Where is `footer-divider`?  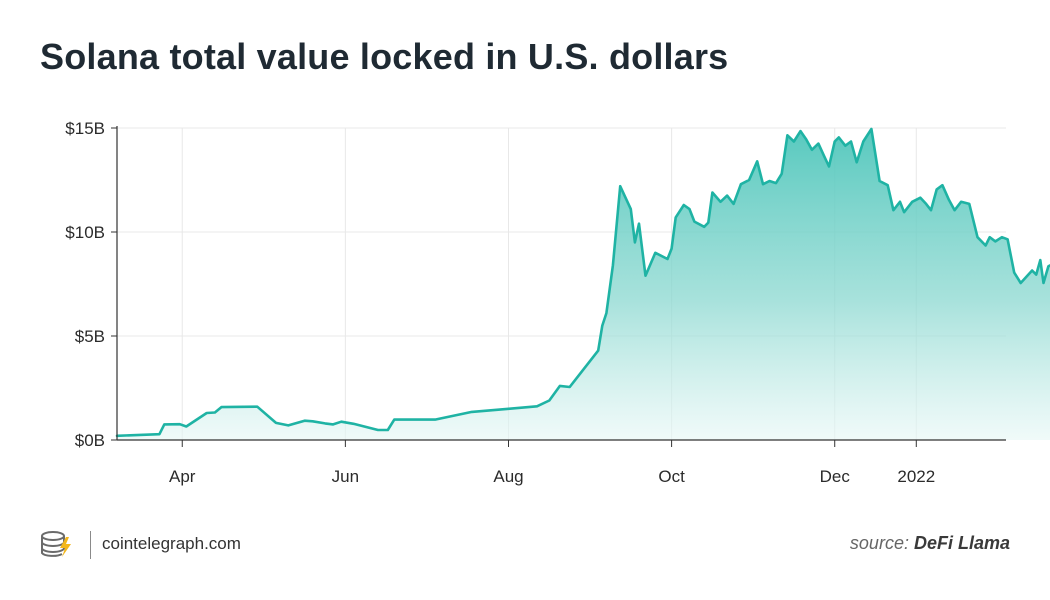 footer-divider is located at coordinates (90, 545).